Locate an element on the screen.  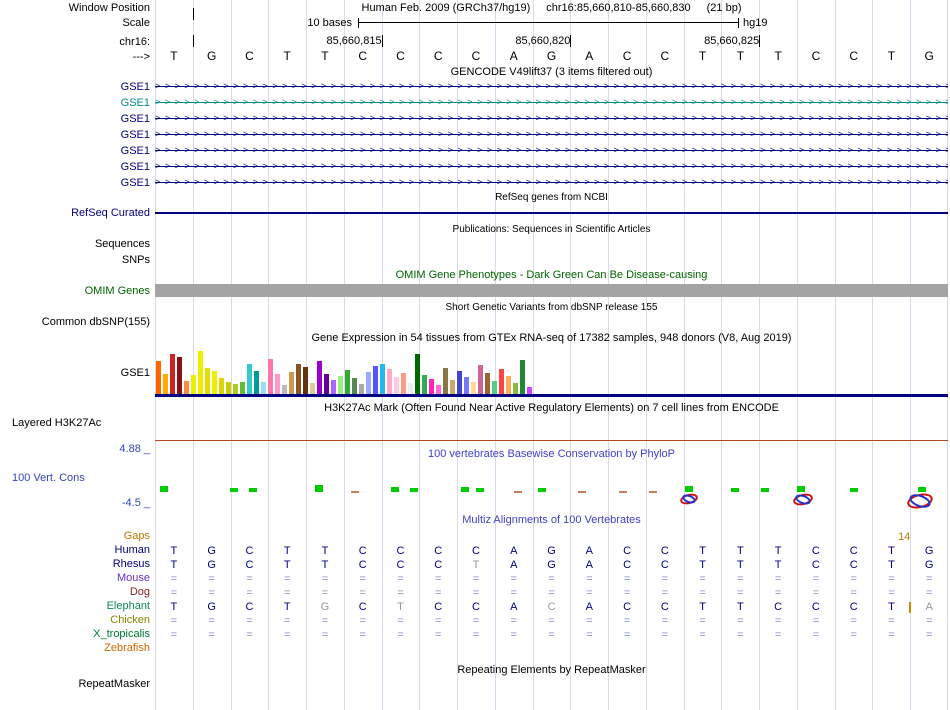
h3k27ac-track-label: Layered H3K27Ac is located at coordinates (57, 423).